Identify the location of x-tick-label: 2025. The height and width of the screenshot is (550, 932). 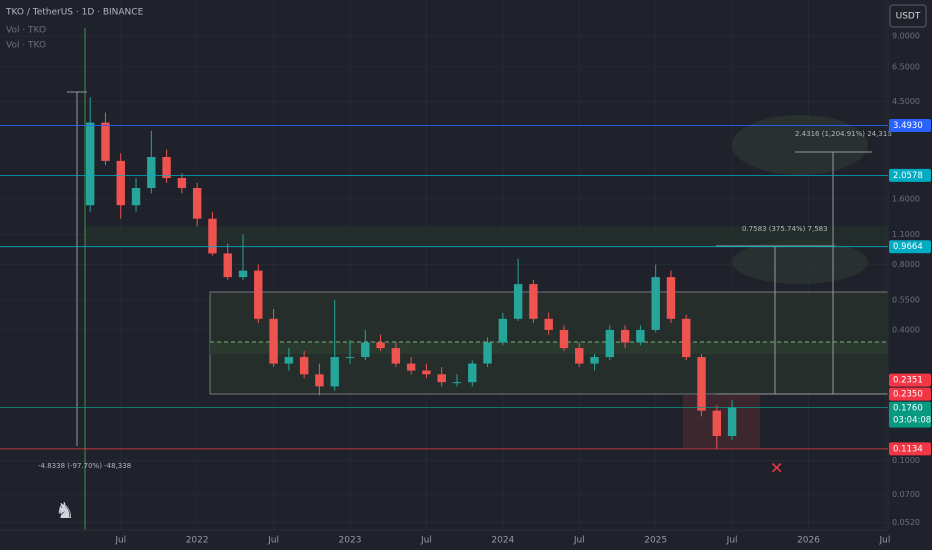
(655, 541).